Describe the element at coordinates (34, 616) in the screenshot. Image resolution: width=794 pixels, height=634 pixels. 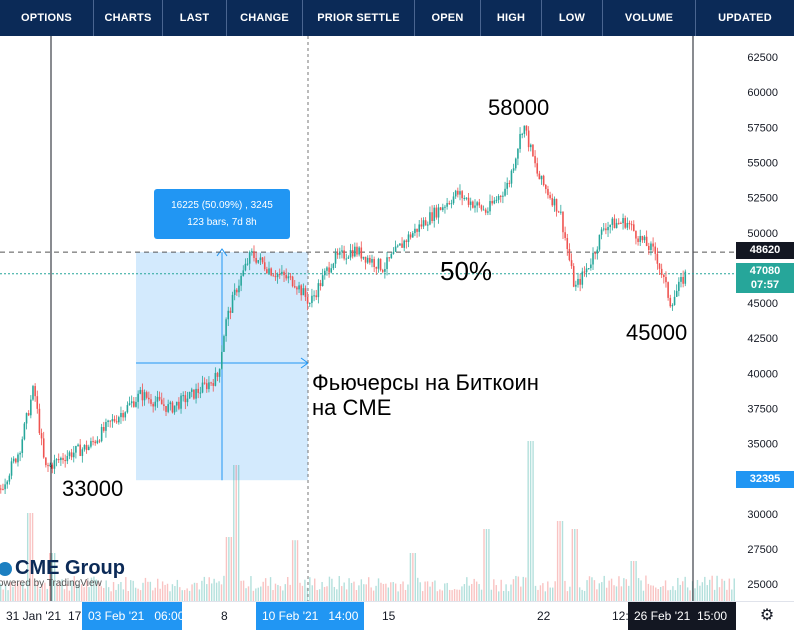
I see `time-label: 31 Jan '21` at that location.